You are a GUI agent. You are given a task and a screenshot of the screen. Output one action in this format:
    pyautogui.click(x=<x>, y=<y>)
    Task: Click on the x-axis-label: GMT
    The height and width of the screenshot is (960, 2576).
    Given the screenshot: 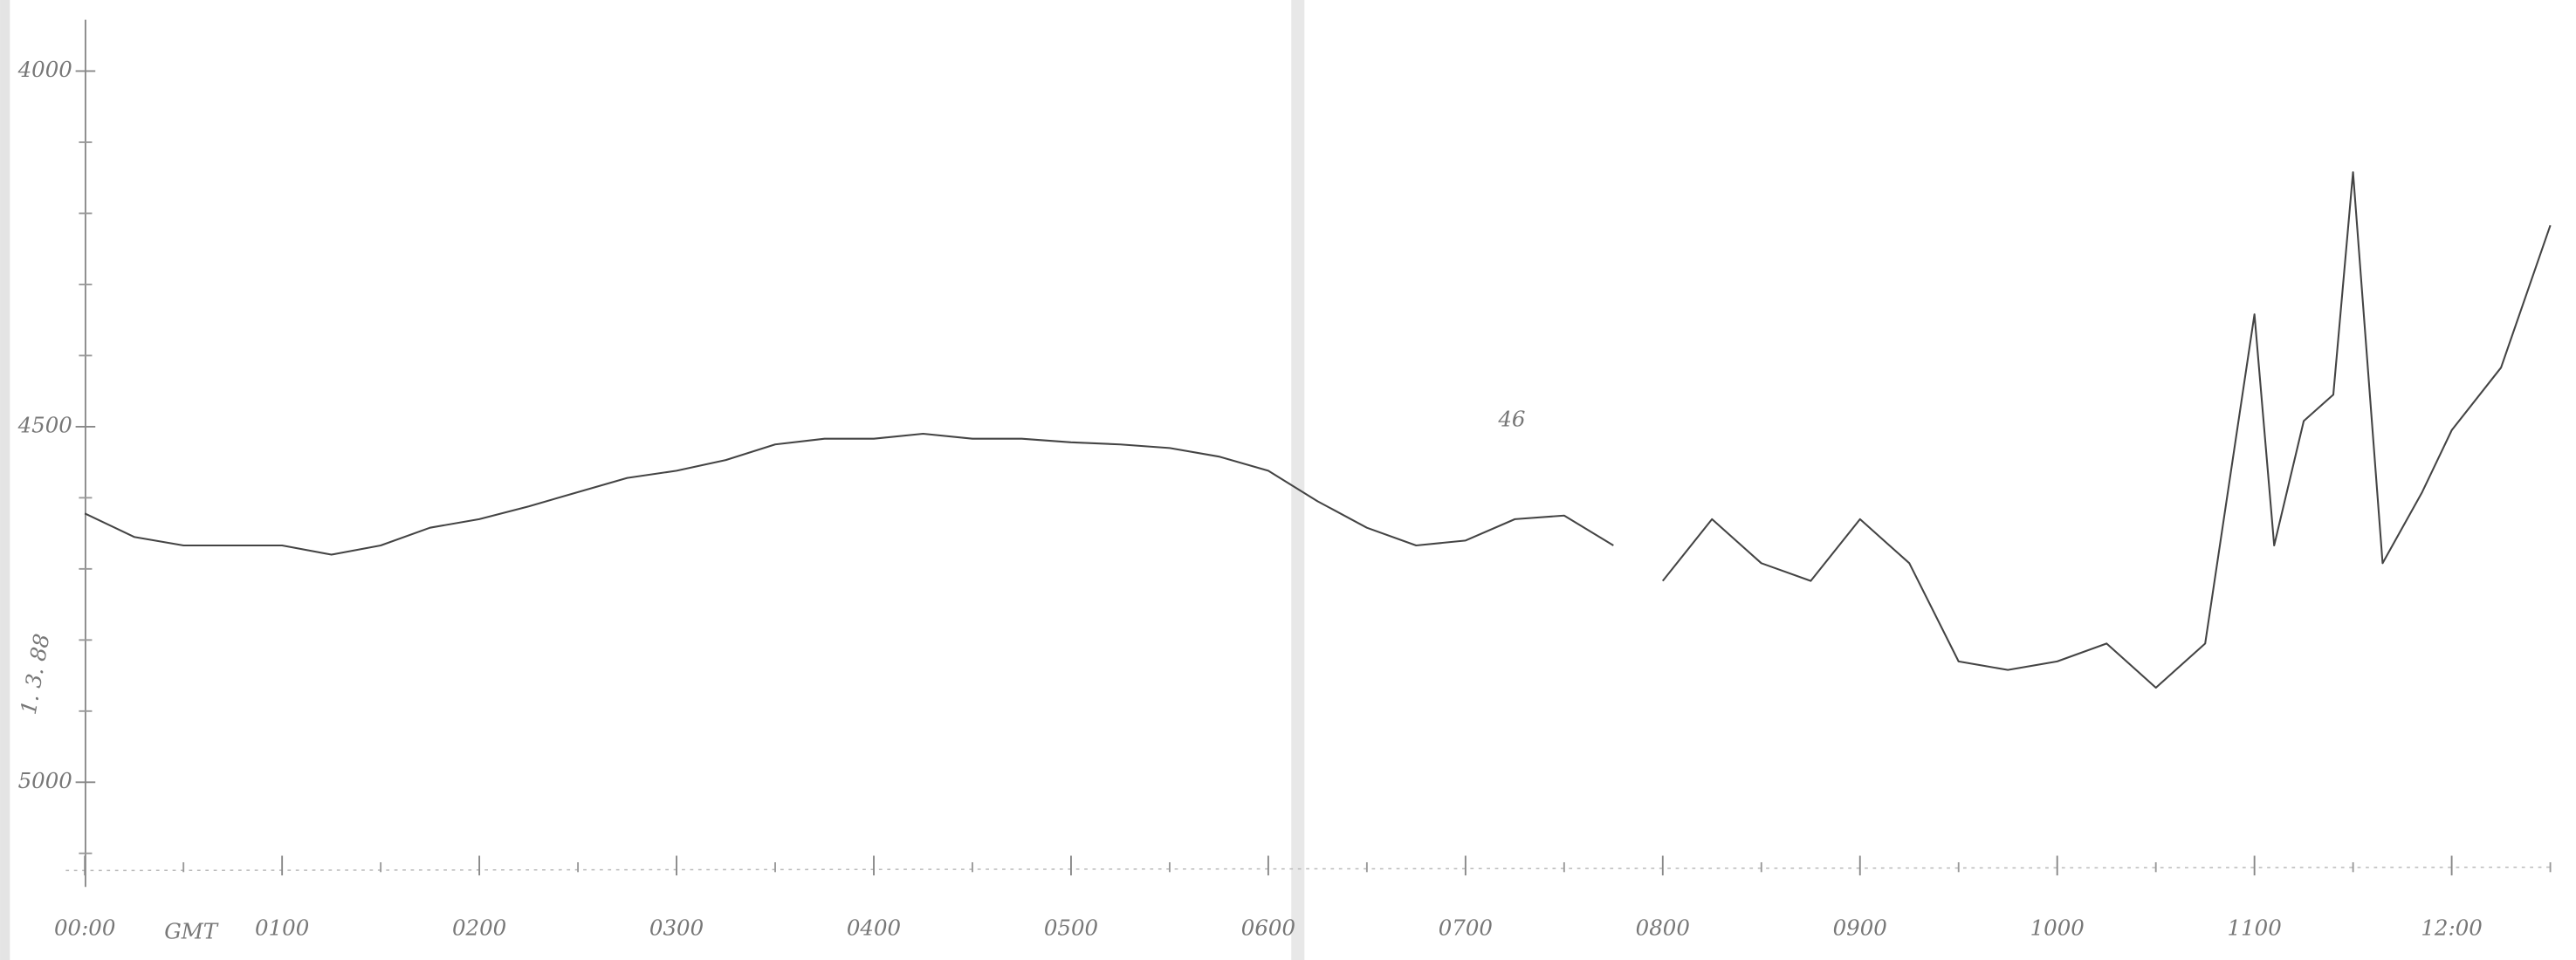 What is the action you would take?
    pyautogui.click(x=191, y=930)
    